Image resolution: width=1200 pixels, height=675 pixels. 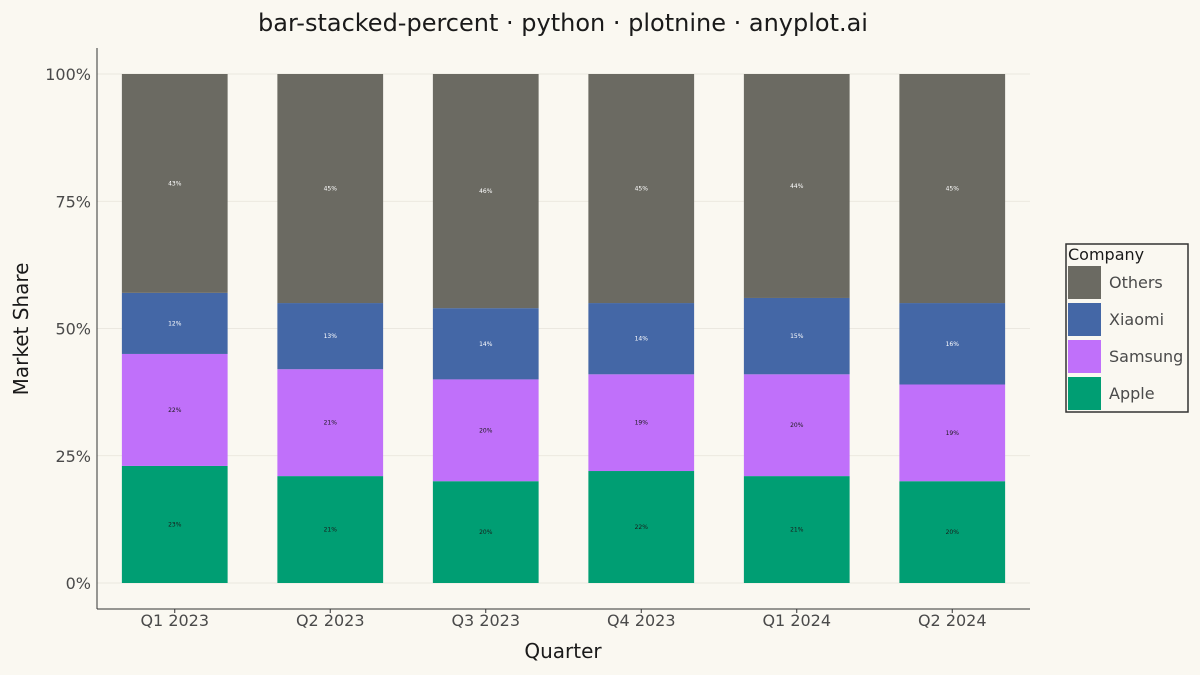 What do you see at coordinates (1084, 356) in the screenshot?
I see `legend-key-samsung` at bounding box center [1084, 356].